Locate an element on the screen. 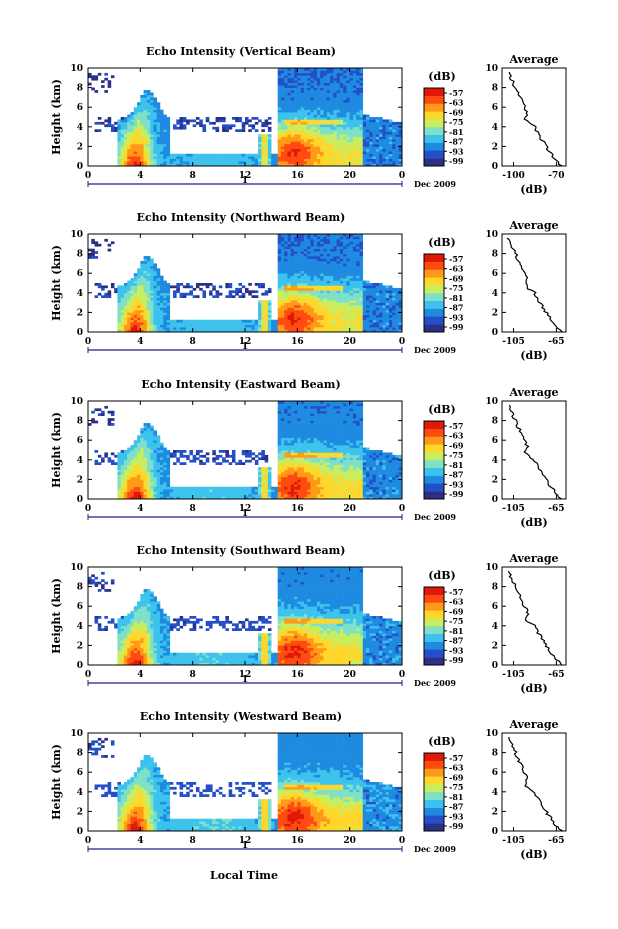 The width and height of the screenshot is (618, 929). colorbar-segment is located at coordinates (434, 281).